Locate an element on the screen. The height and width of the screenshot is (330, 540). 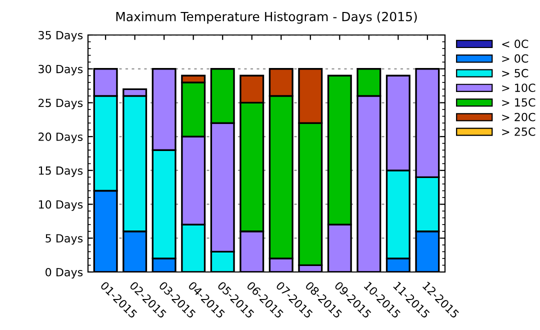
y-tick-label: 5 Days is located at coordinates (64, 239).